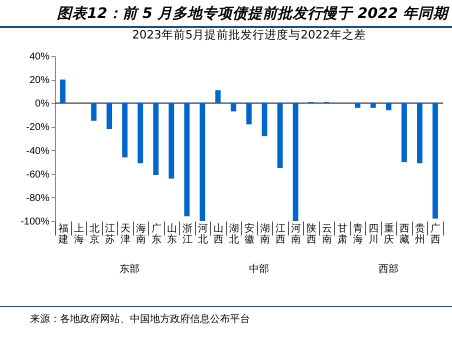  What do you see at coordinates (35, 222) in the screenshot?
I see `y-tick-label: -100%` at bounding box center [35, 222].